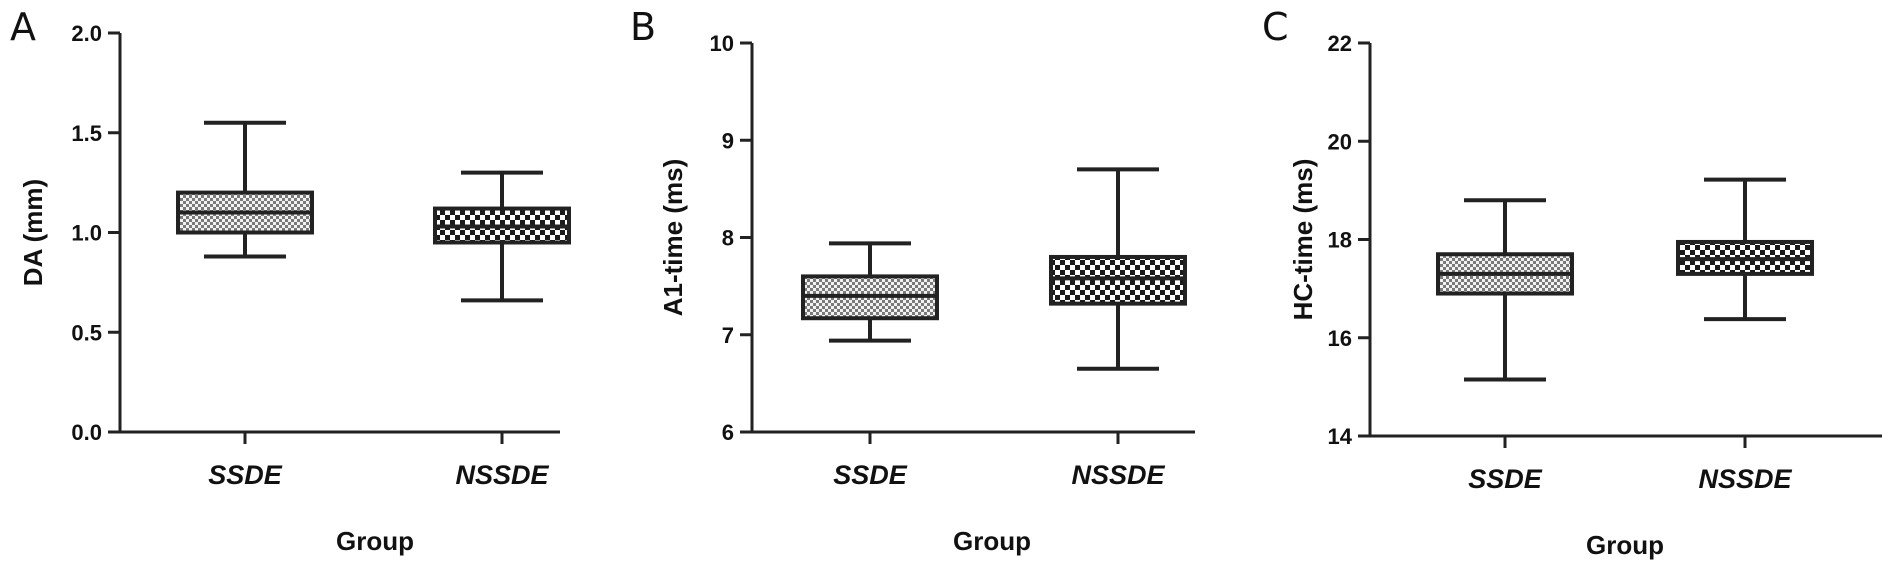 The image size is (1890, 586). I want to click on y-axis-title: DA (mm), so click(33, 232).